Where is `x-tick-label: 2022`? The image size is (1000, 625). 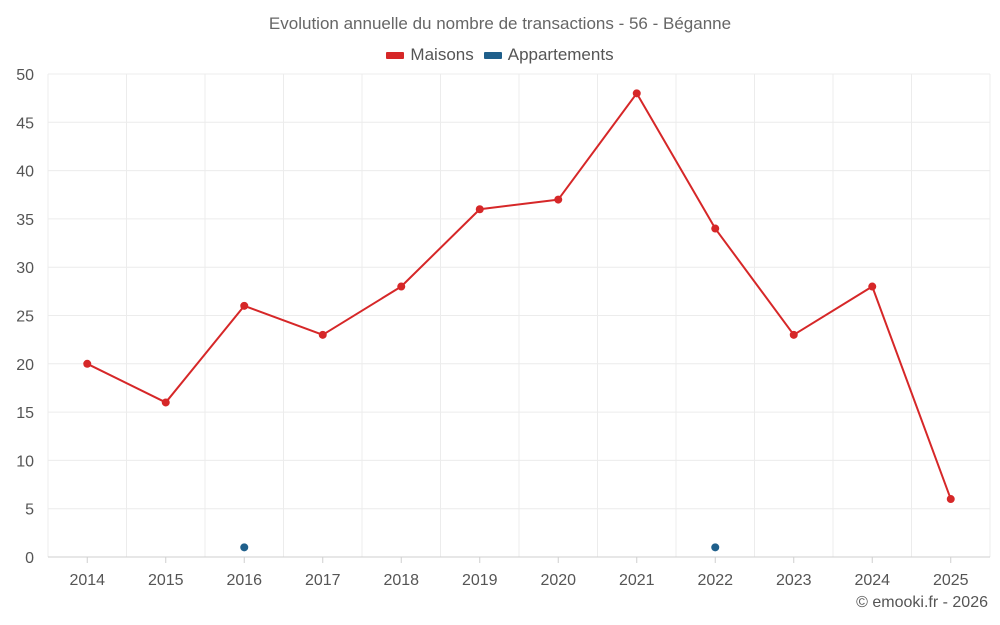 x-tick-label: 2022 is located at coordinates (715, 580).